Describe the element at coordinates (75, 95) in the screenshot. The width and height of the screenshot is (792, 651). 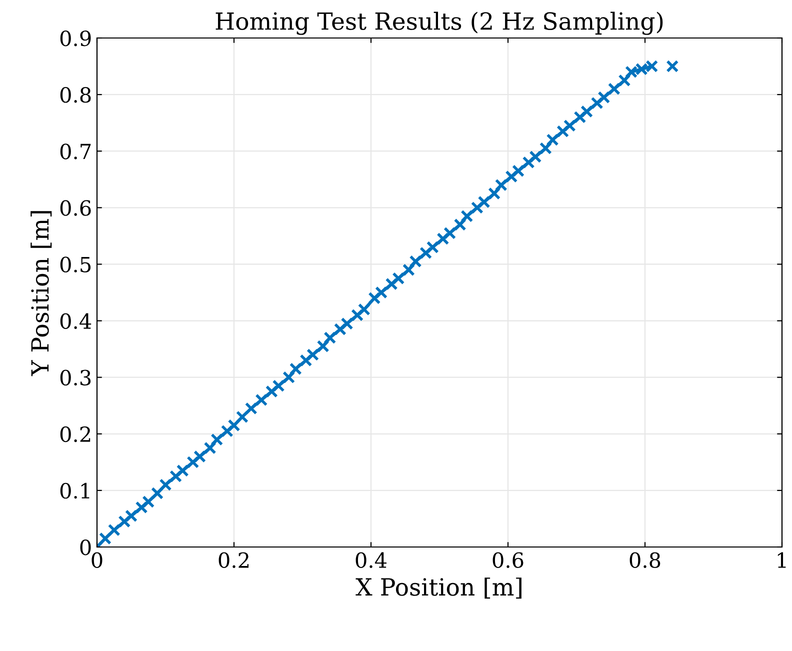
I see `y-tick-label: 0.8` at that location.